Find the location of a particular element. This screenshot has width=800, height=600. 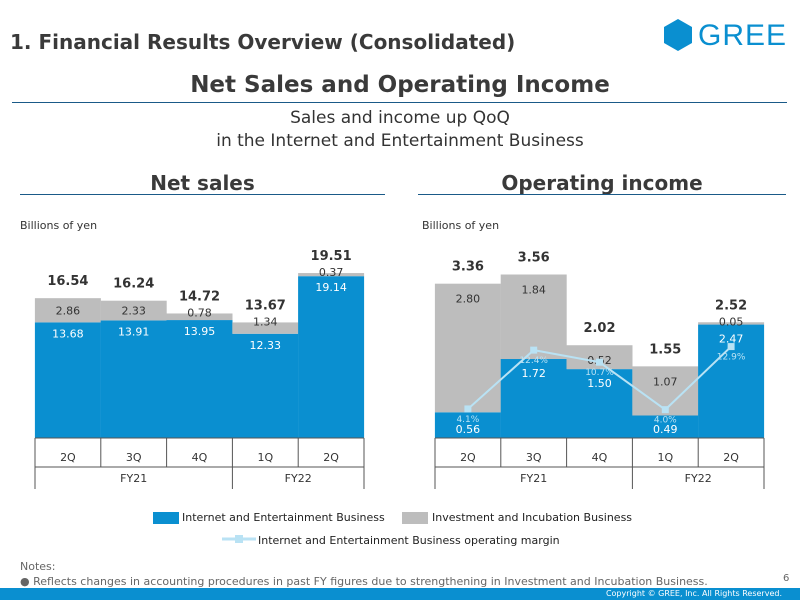

oi-margin-label-4: 12.9% is located at coordinates (731, 358).